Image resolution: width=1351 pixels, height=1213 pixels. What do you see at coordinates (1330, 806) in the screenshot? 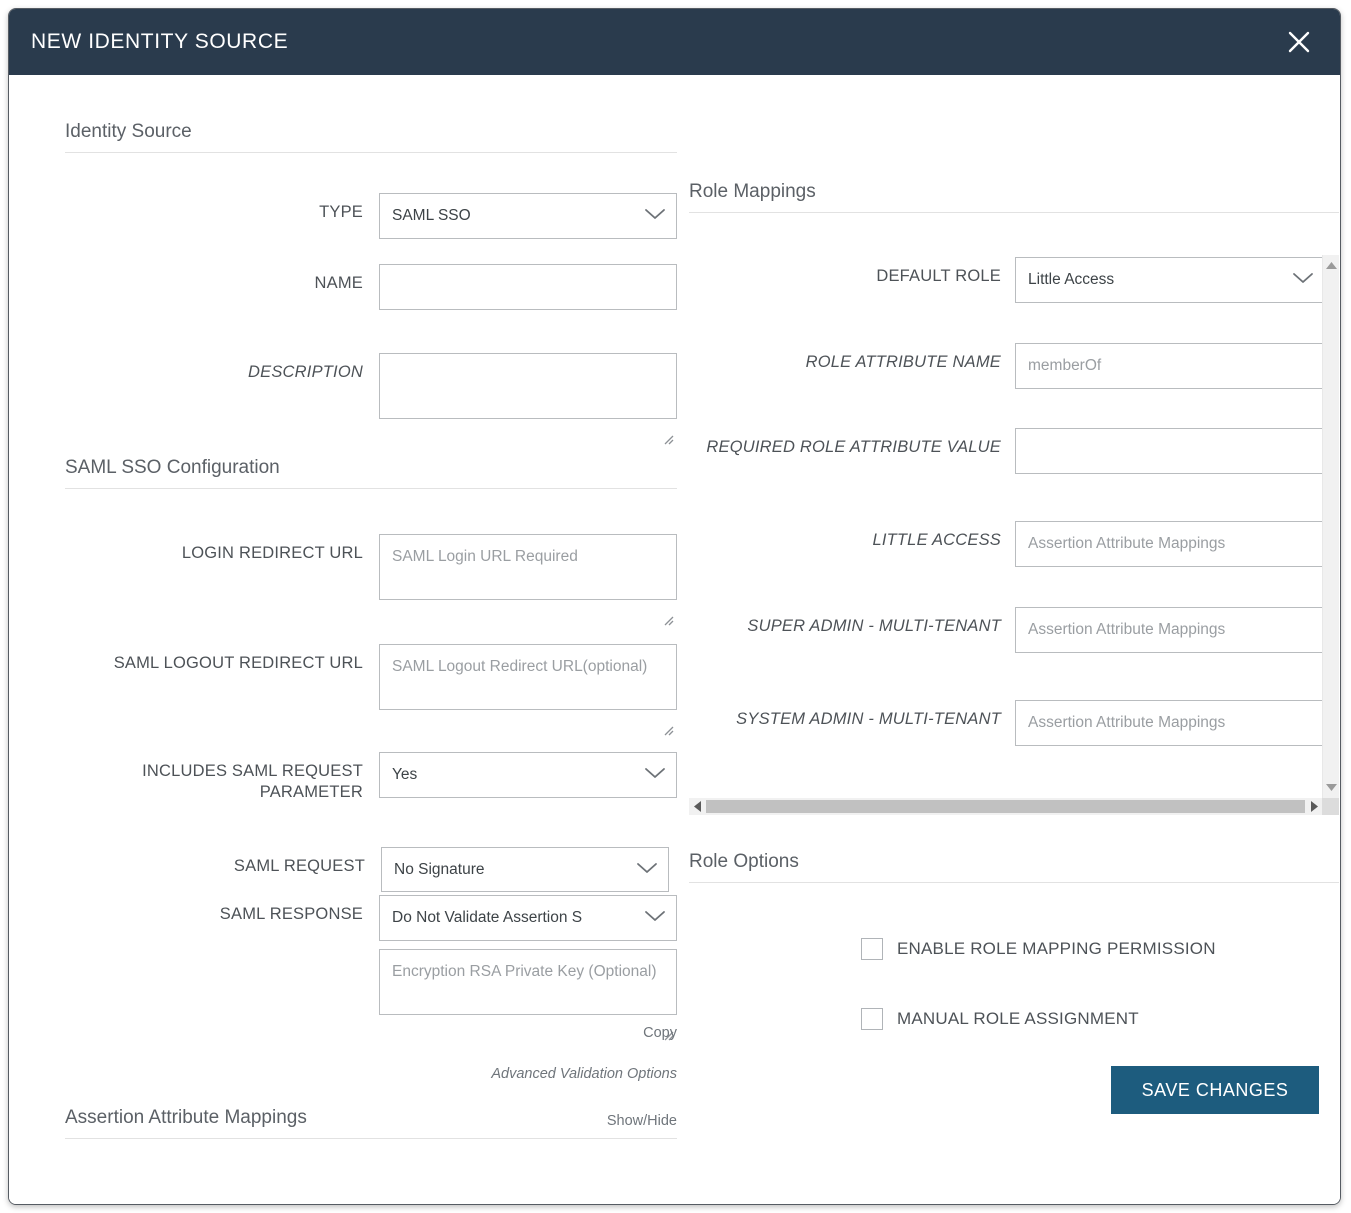
I see `scrollbar-corner` at bounding box center [1330, 806].